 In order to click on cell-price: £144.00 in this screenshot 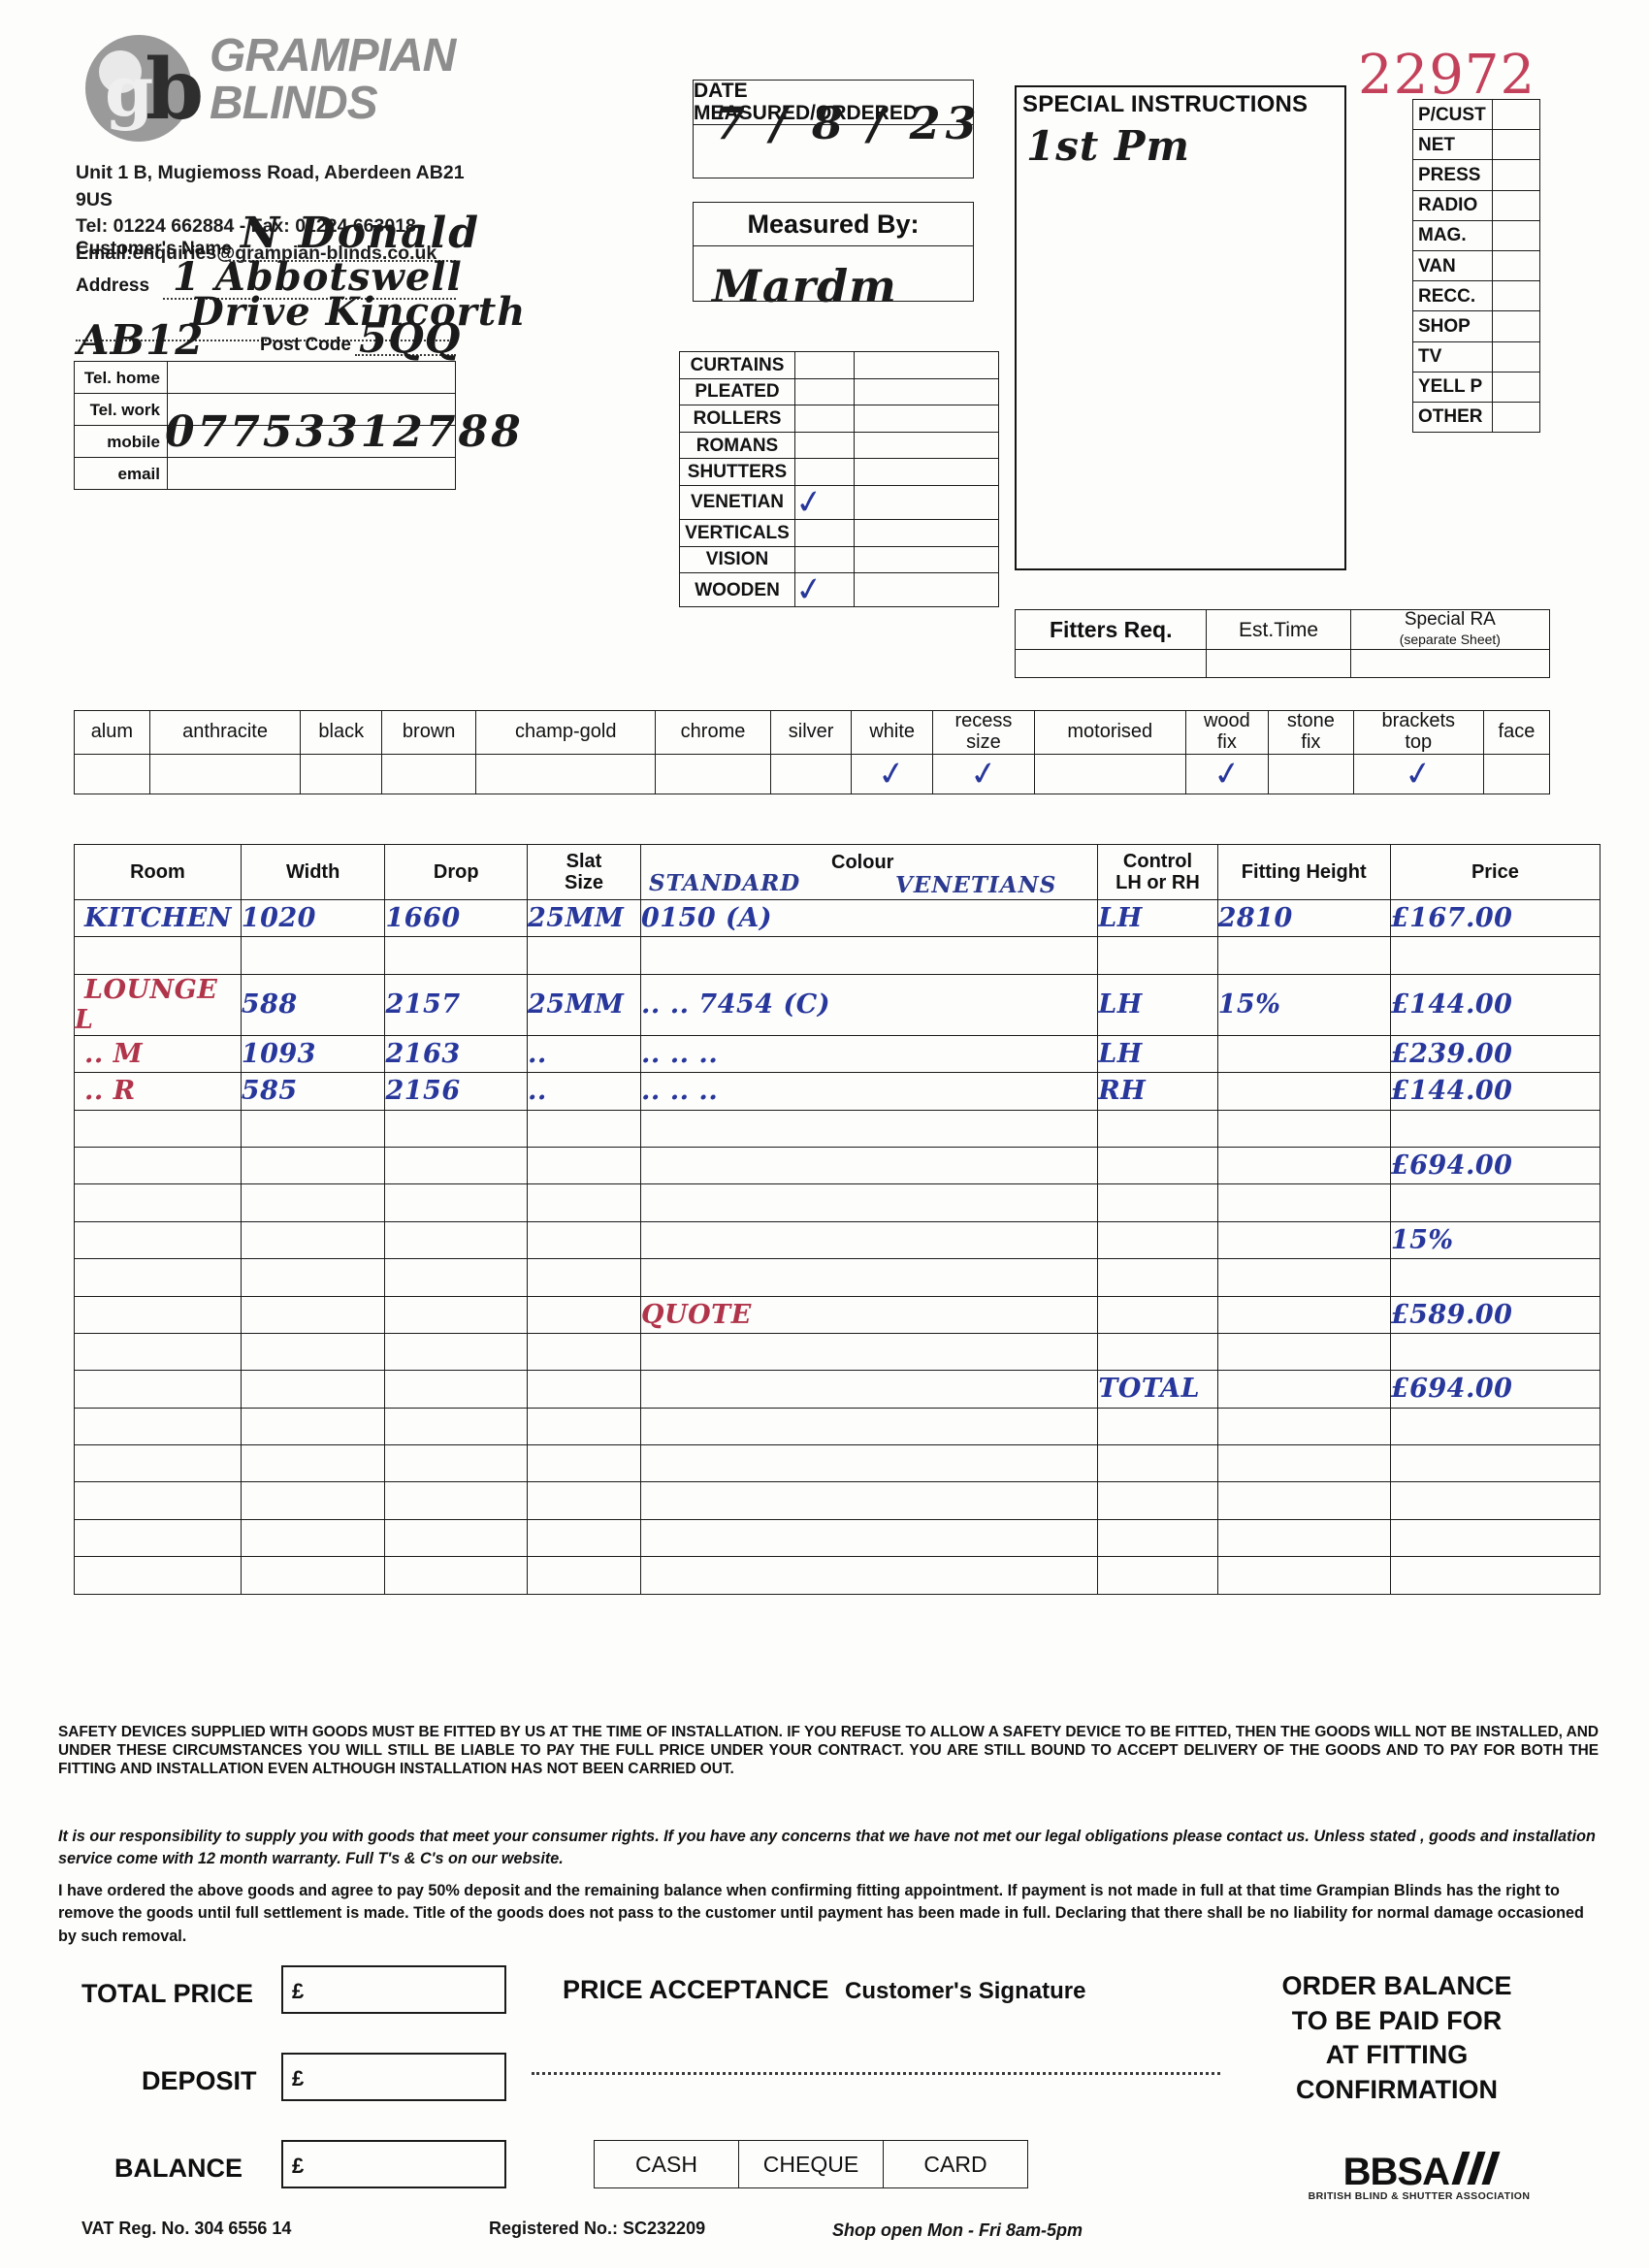, I will do `click(1495, 1091)`.